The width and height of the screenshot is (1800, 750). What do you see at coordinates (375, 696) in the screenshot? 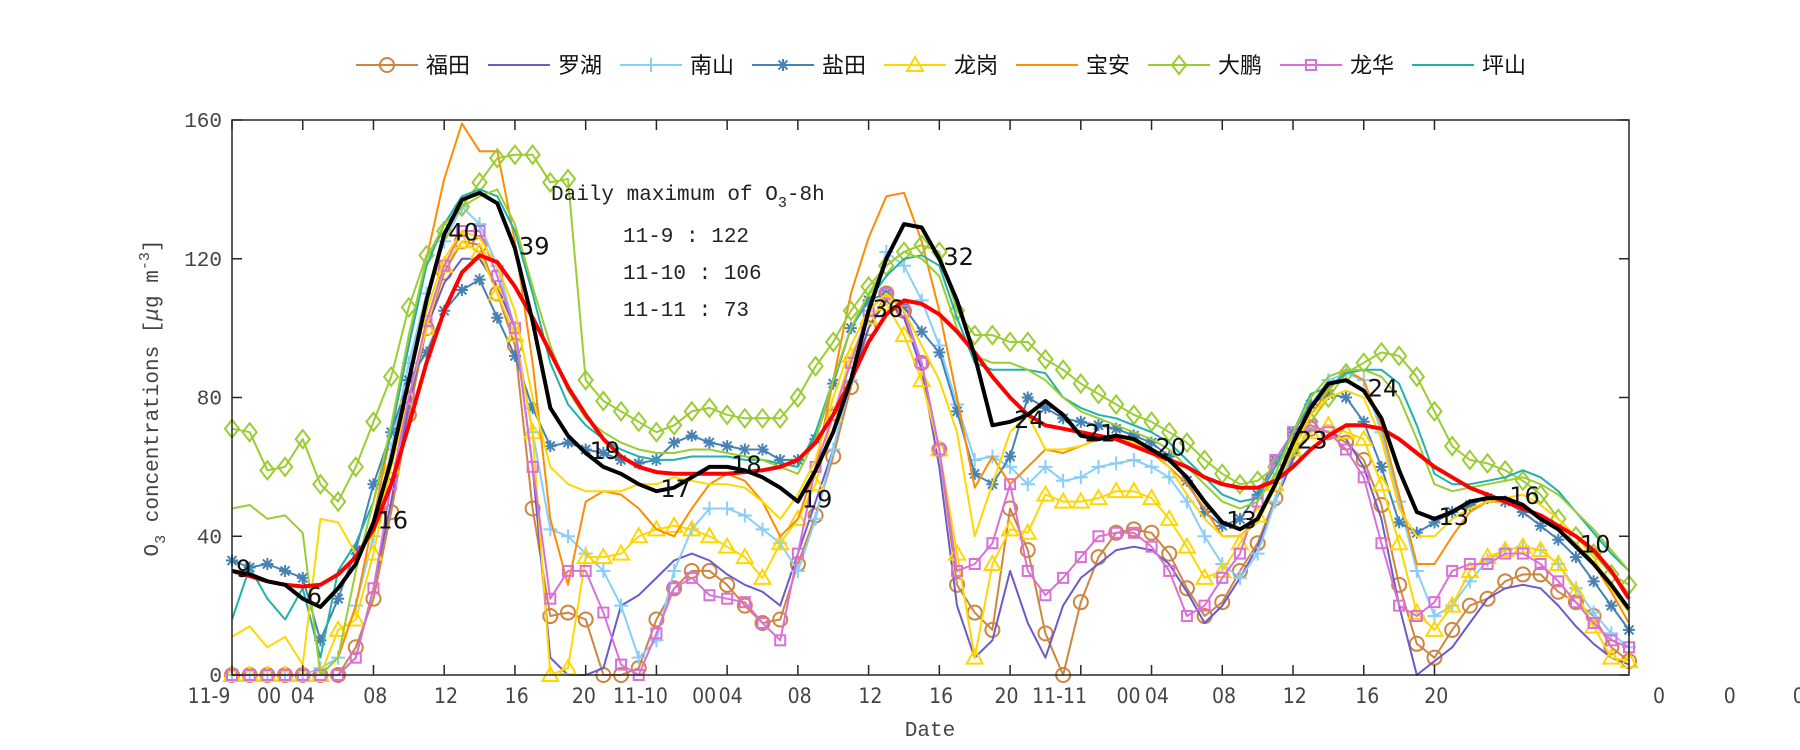
I see `x-tick-label: 08` at bounding box center [375, 696].